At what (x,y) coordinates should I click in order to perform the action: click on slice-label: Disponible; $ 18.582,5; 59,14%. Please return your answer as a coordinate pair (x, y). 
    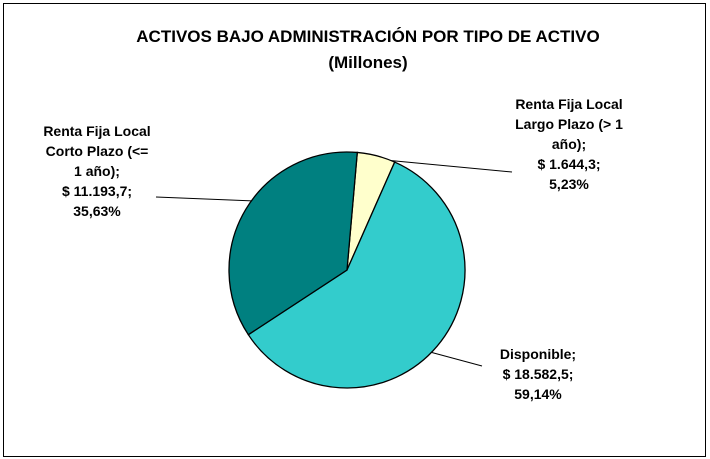
    Looking at the image, I should click on (538, 374).